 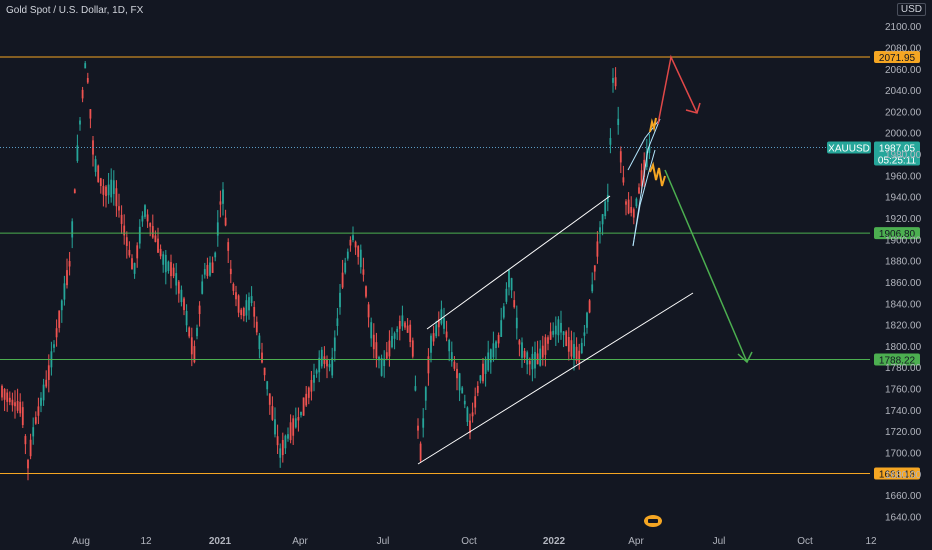 I want to click on y-tick-label: 1820.00, so click(x=903, y=326).